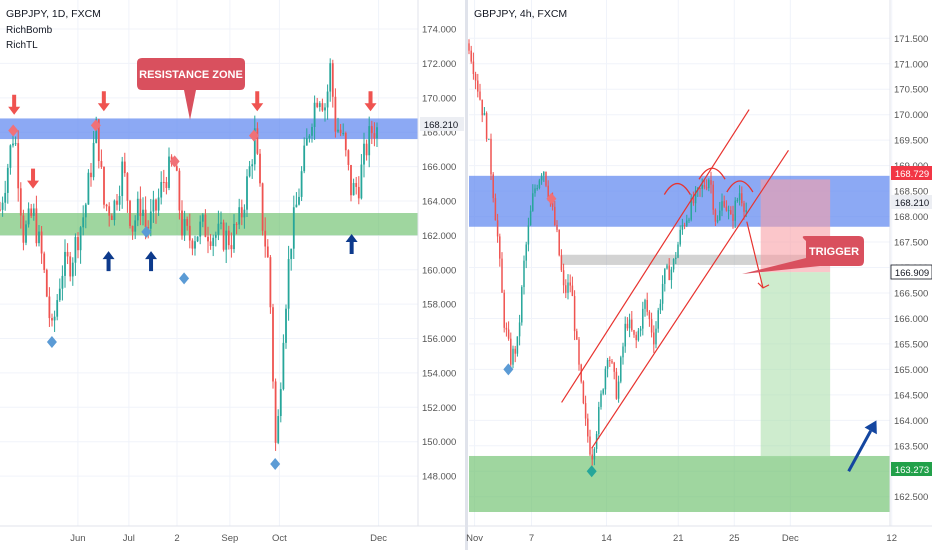 This screenshot has height=555, width=932. Describe the element at coordinates (439, 64) in the screenshot. I see `left-y-tick-1: 172.000` at that location.